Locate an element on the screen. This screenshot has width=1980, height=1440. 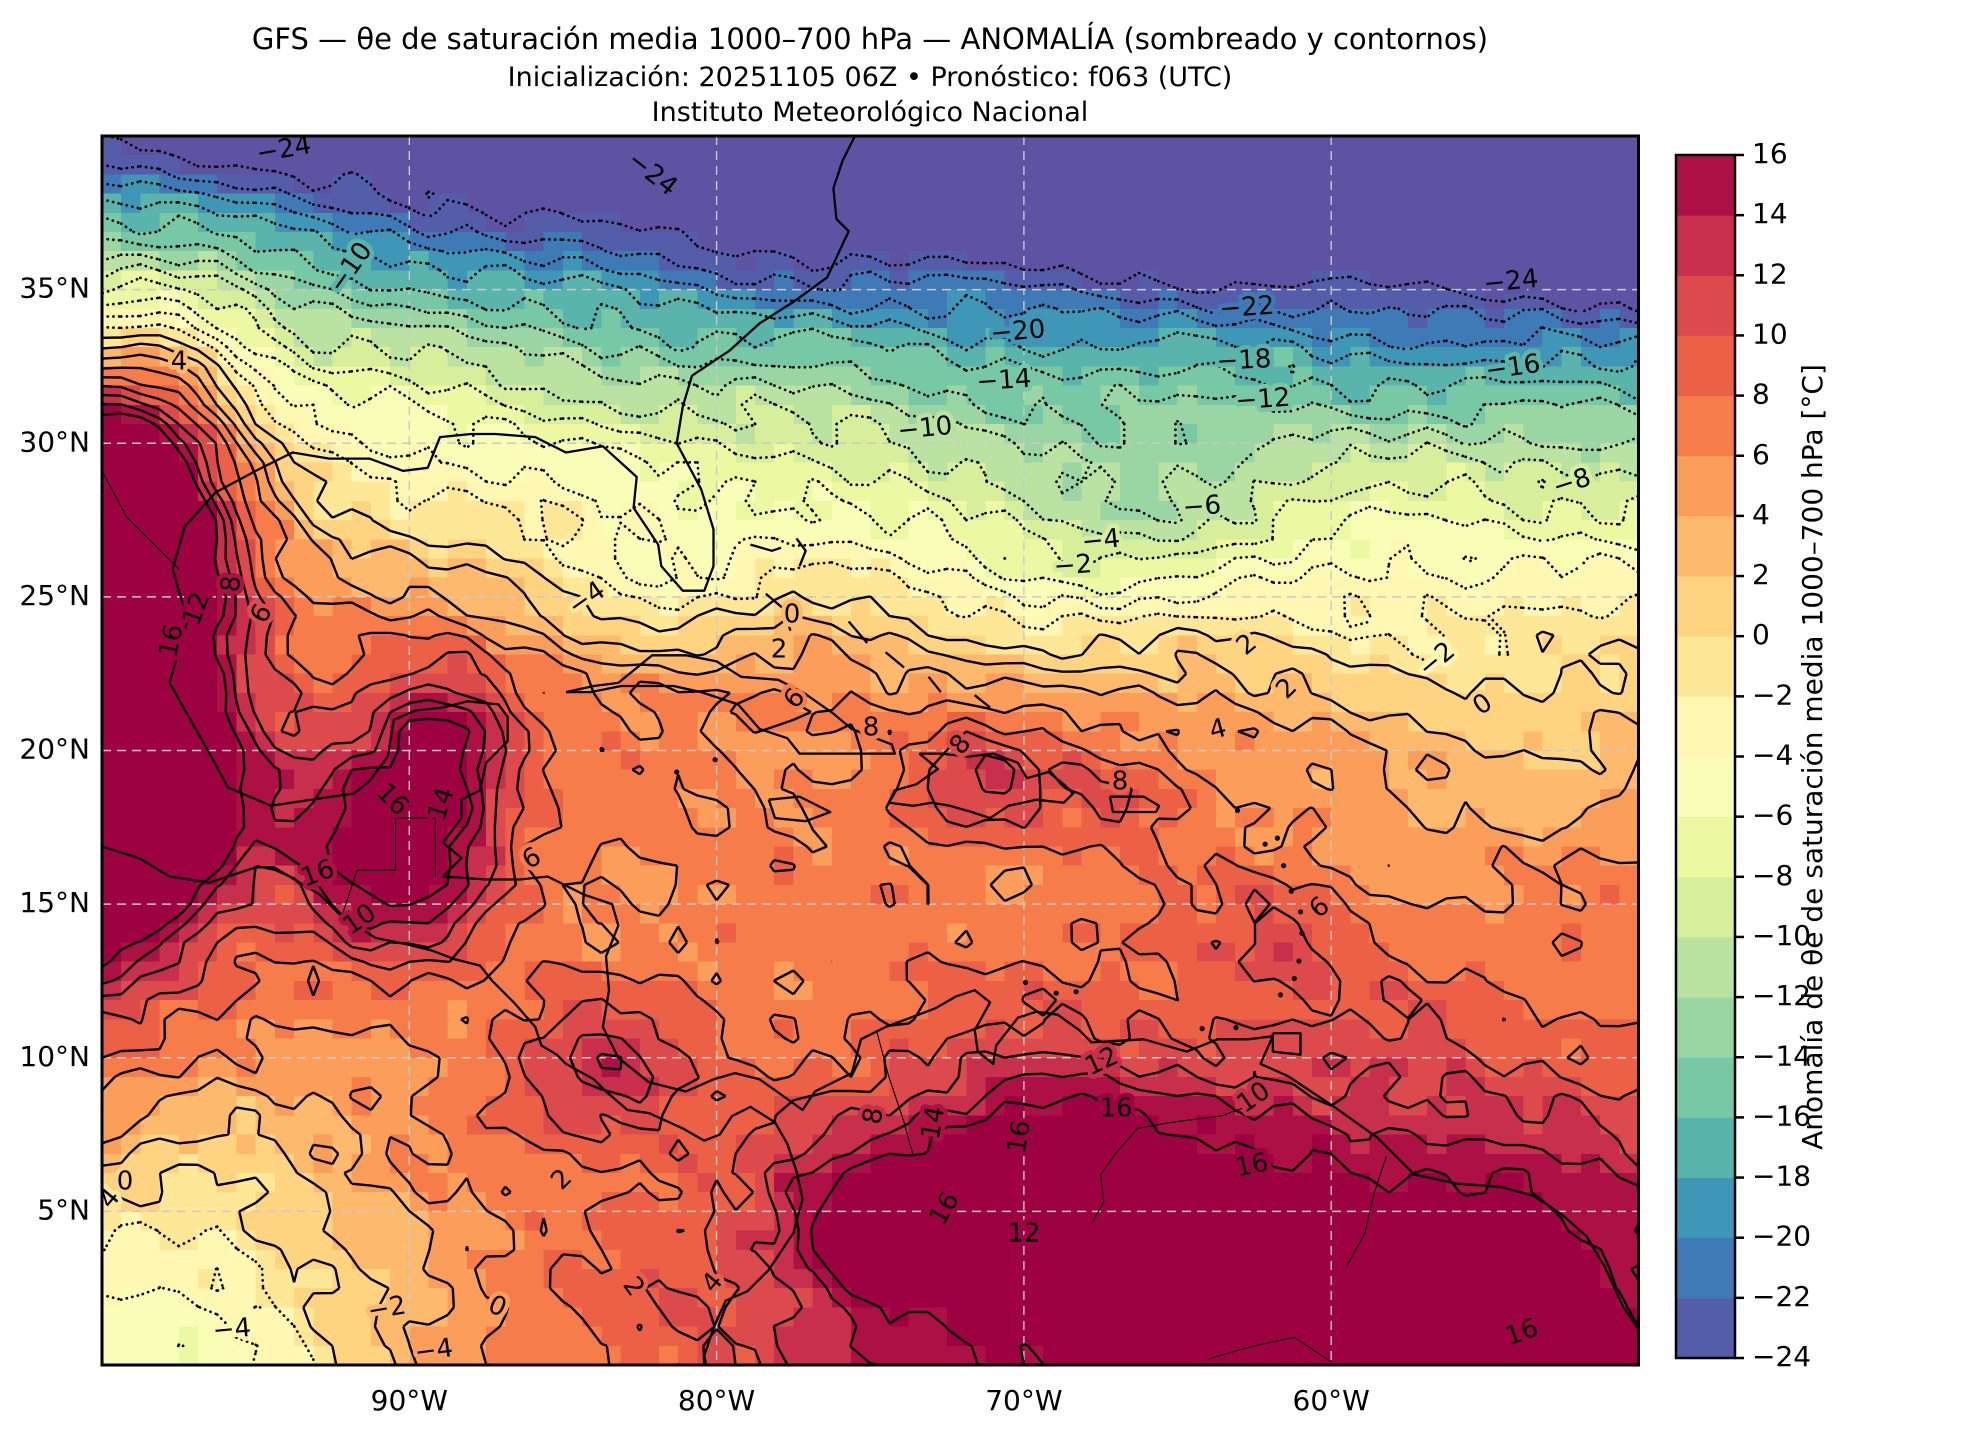
y-axis-tick-labels: 35°N 30°N 25°N 20°N 15°N 10°N 5°N is located at coordinates (54, 749).